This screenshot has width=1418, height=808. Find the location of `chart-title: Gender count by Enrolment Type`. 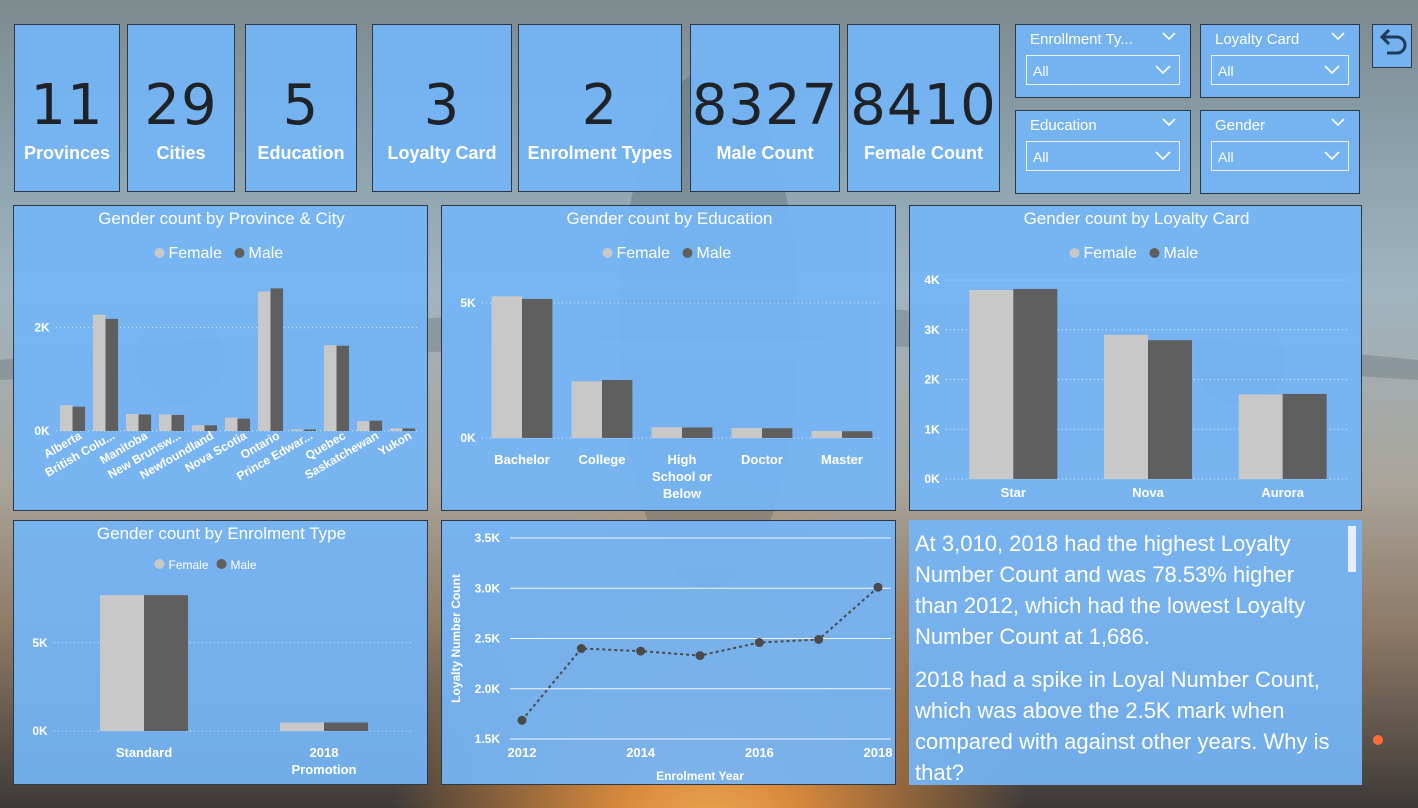

chart-title: Gender count by Enrolment Type is located at coordinates (221, 533).